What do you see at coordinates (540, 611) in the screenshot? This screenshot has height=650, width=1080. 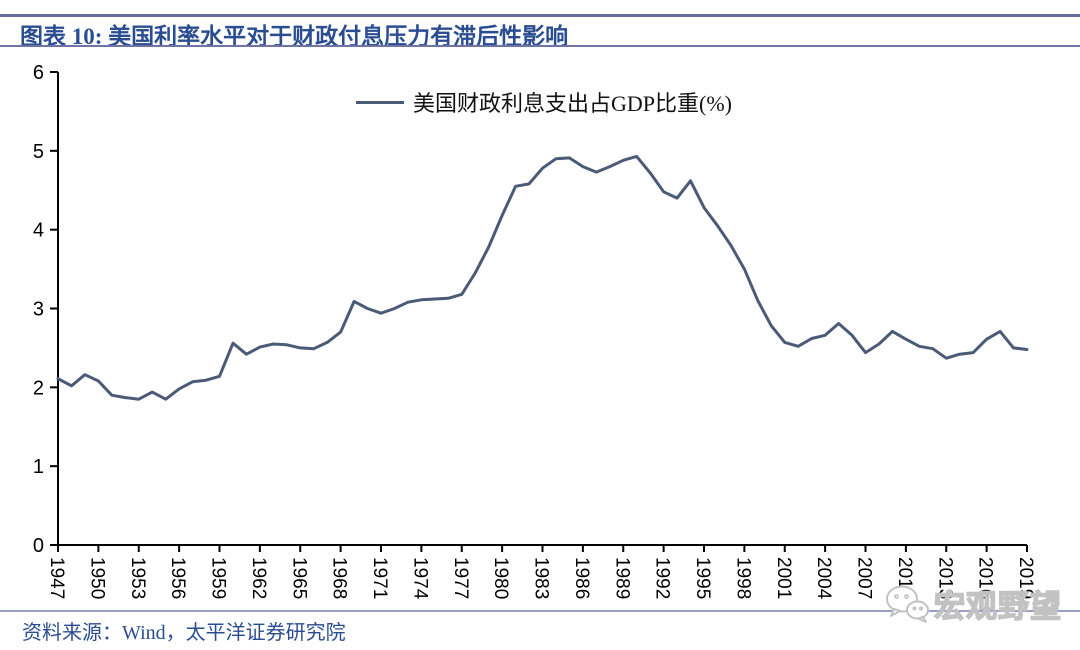 I see `footer-rule` at bounding box center [540, 611].